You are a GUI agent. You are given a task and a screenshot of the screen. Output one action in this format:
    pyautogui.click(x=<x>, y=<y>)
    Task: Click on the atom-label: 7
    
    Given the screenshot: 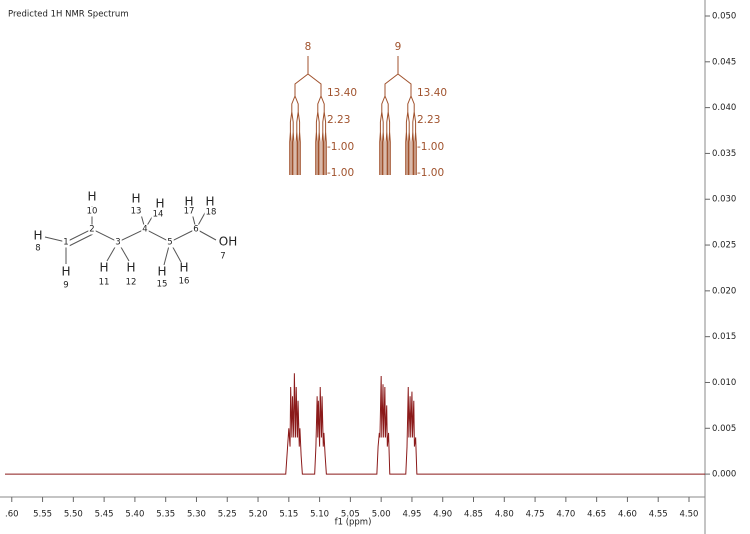 What is the action you would take?
    pyautogui.click(x=222, y=257)
    